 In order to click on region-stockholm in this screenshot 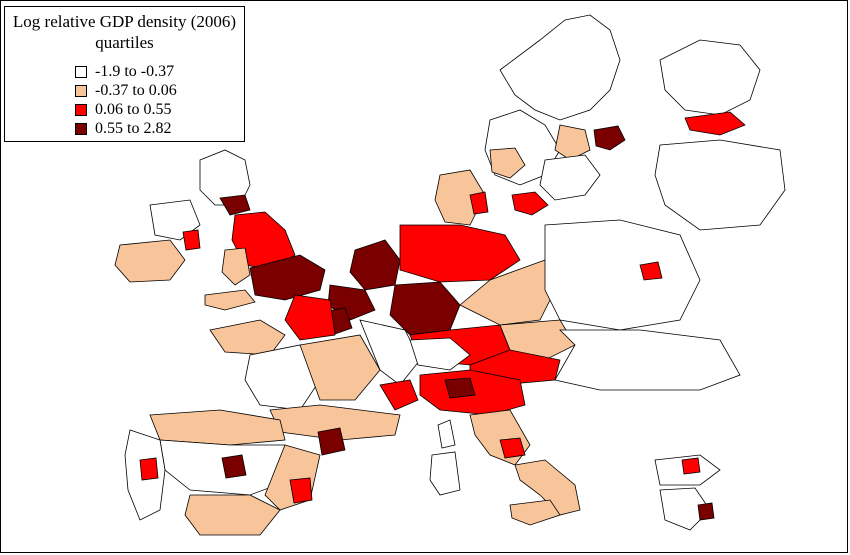, I will do `click(609, 138)`.